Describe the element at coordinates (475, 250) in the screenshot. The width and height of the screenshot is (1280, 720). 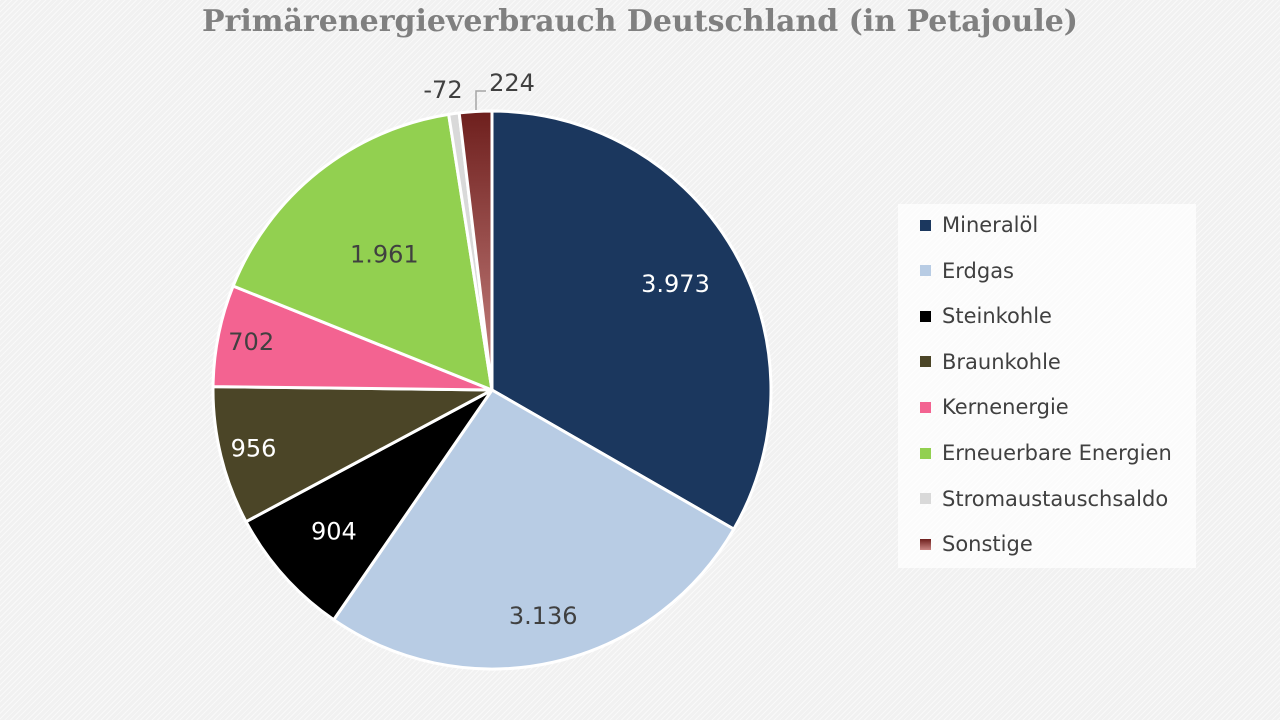
I see `slice-sonstige` at that location.